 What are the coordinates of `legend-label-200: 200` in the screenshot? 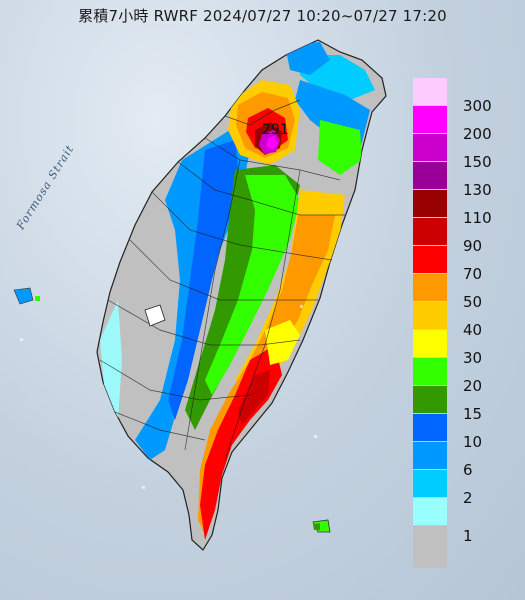 It's located at (477, 134).